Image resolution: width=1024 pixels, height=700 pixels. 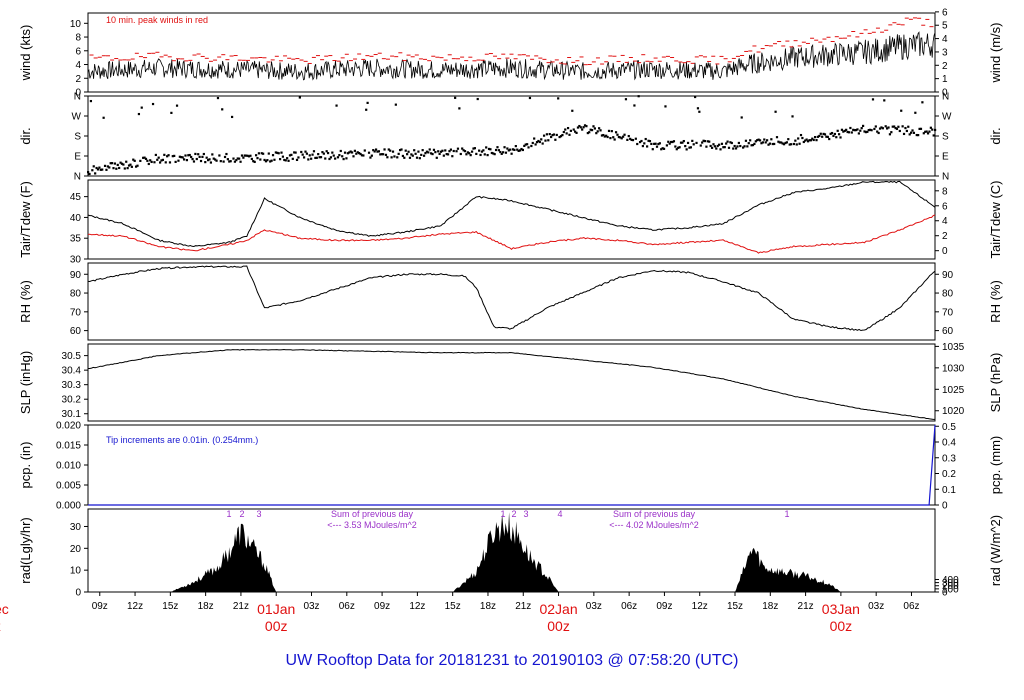 What do you see at coordinates (945, 177) in the screenshot?
I see `right-tick-label: N` at bounding box center [945, 177].